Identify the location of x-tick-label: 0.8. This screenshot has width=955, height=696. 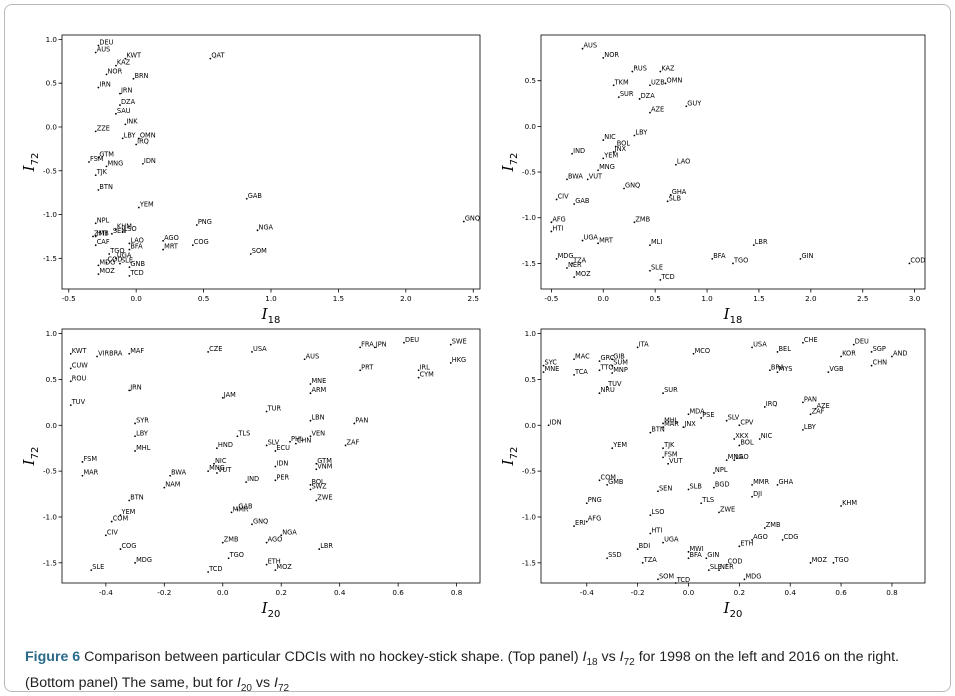
(892, 592).